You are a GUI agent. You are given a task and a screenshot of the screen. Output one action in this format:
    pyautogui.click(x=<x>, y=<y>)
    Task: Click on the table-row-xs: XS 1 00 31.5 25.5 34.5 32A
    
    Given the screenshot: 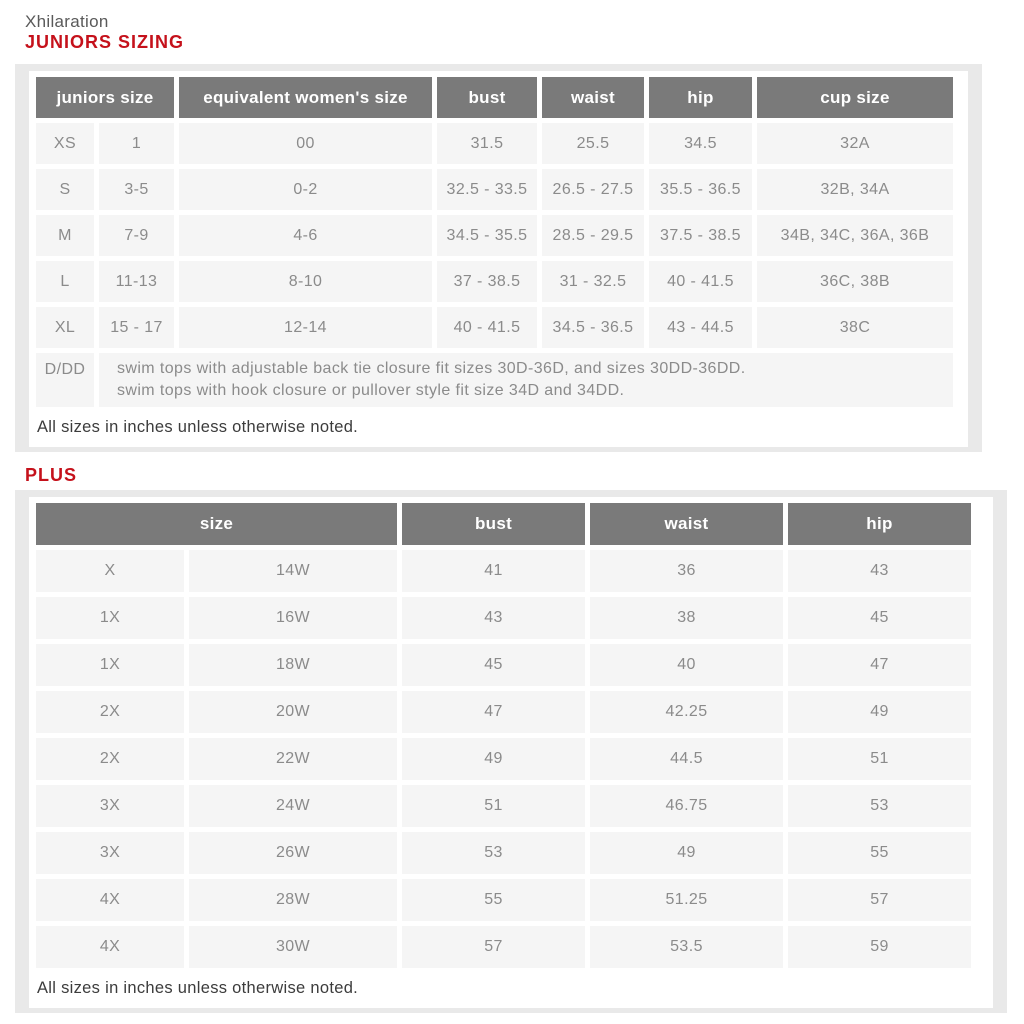 What is the action you would take?
    pyautogui.click(x=494, y=143)
    